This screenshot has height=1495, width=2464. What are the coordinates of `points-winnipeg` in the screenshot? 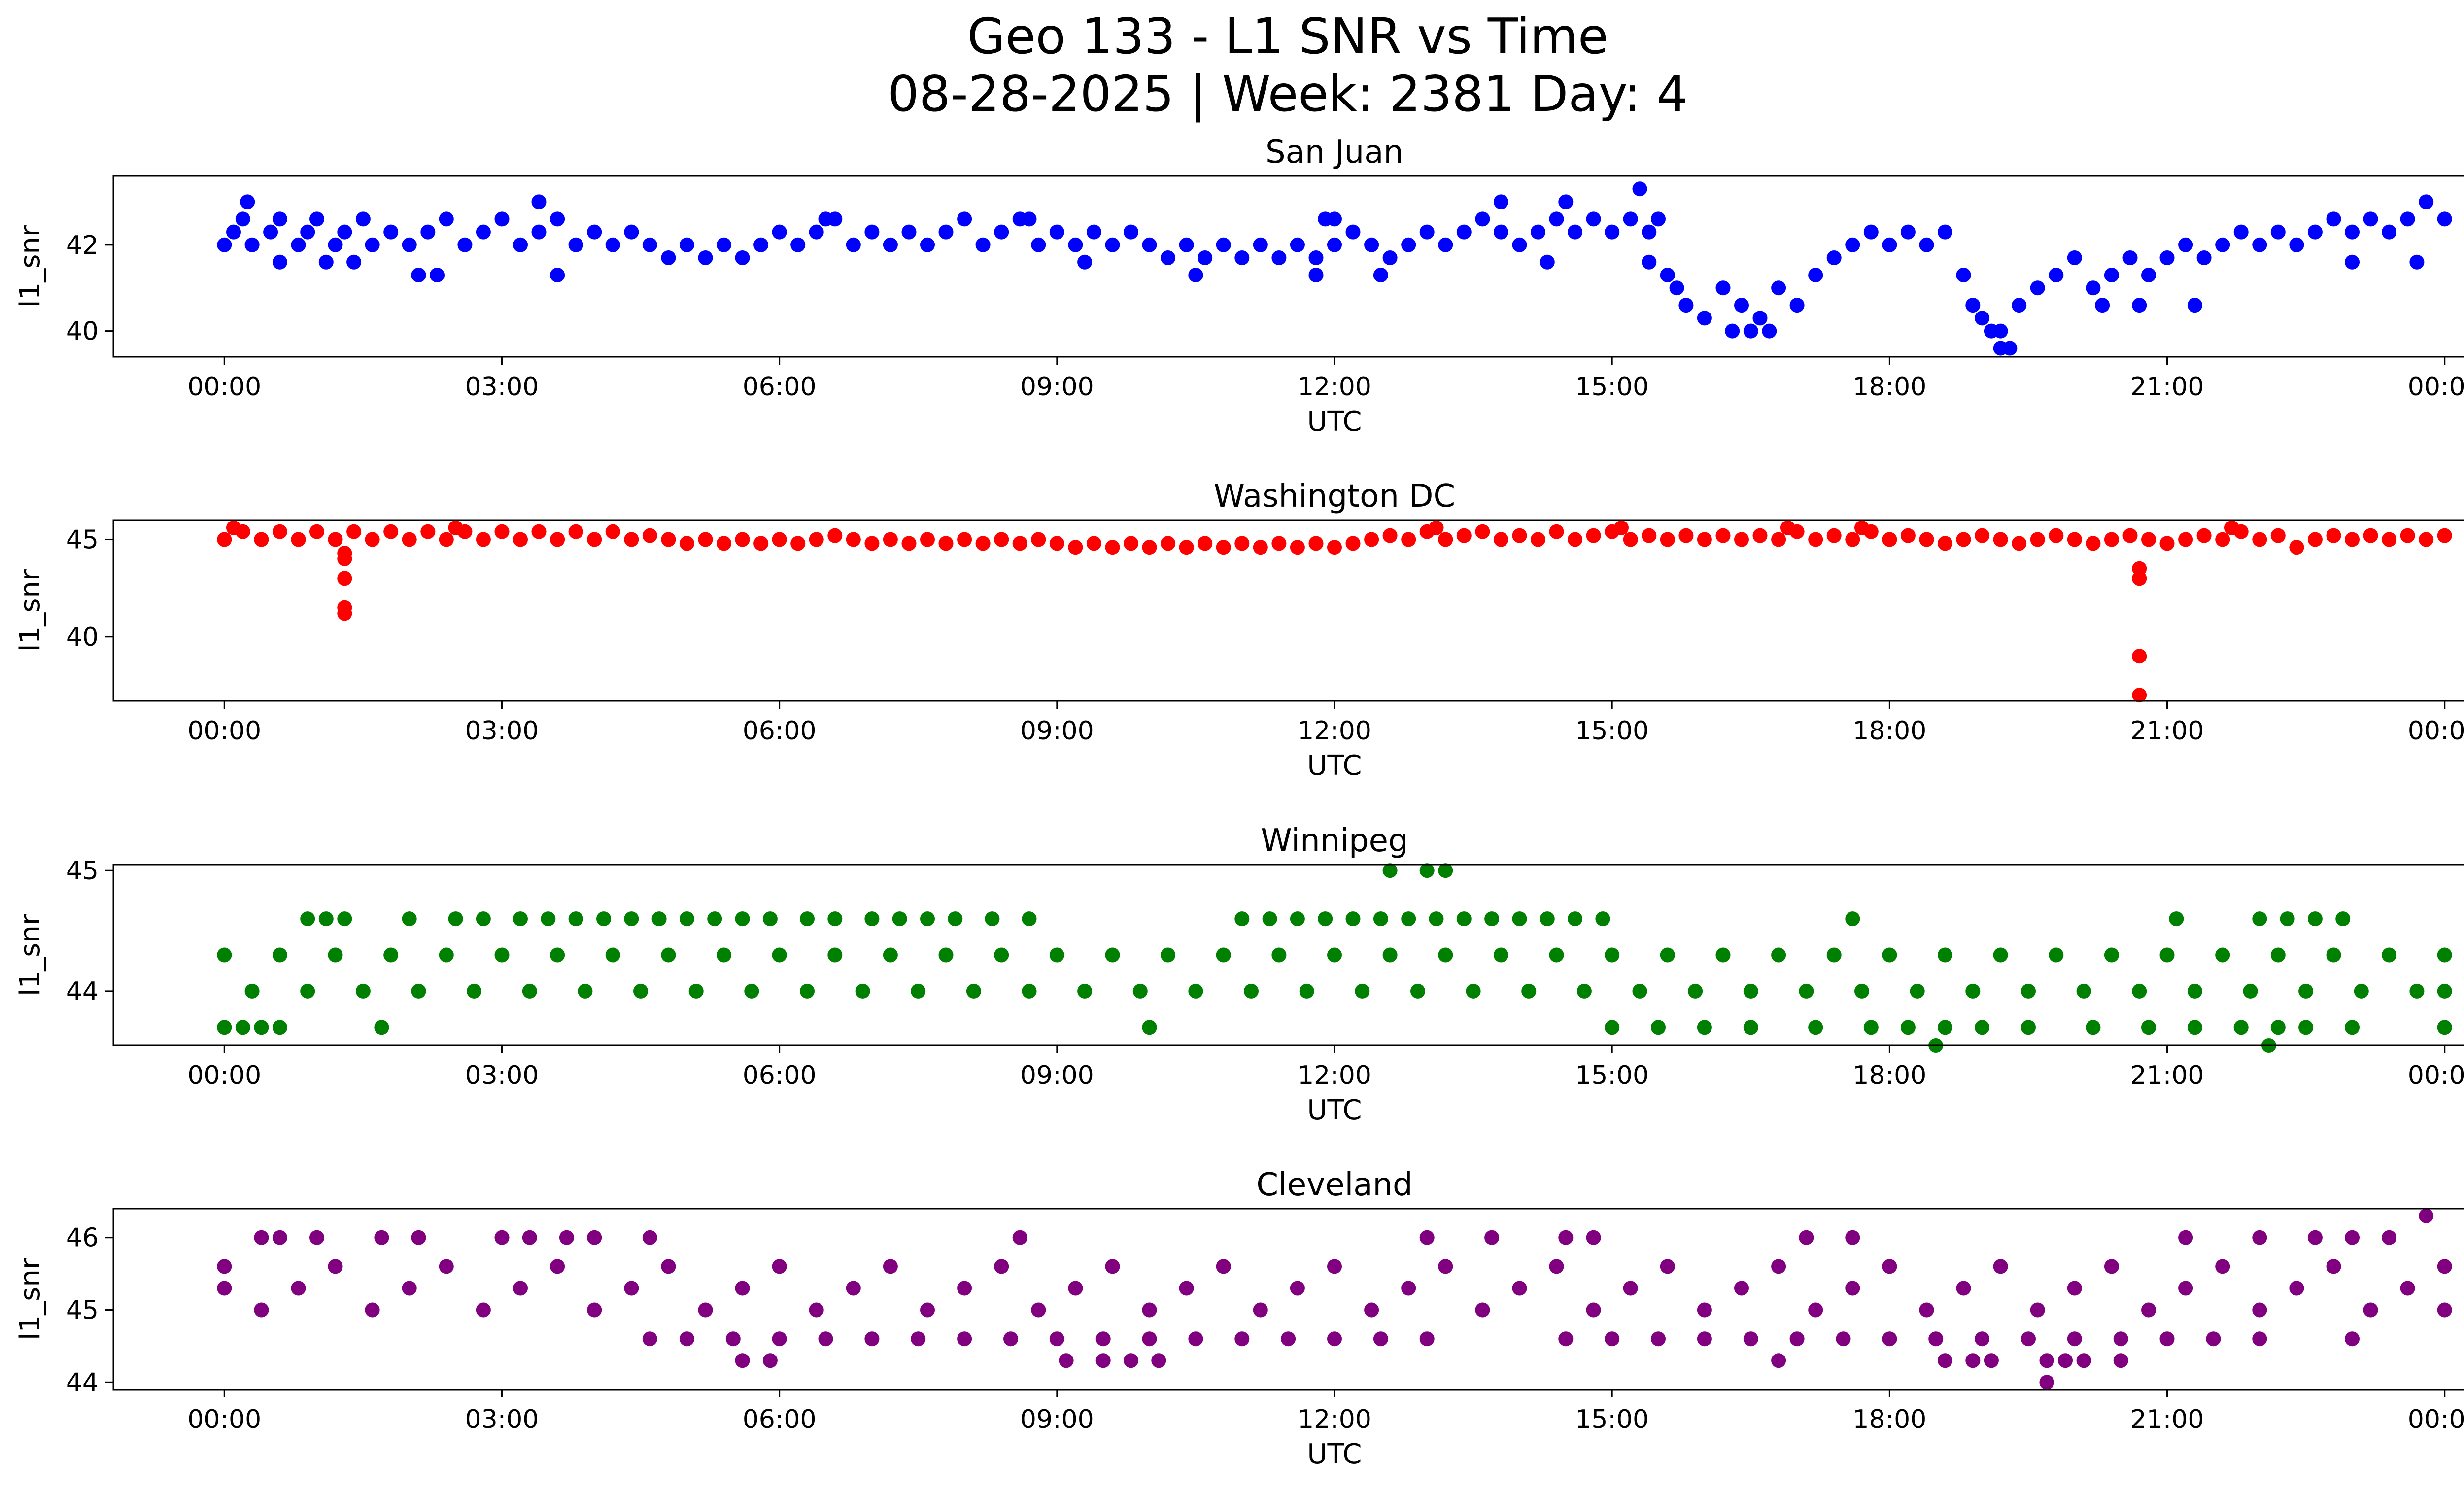 It's located at (1334, 958).